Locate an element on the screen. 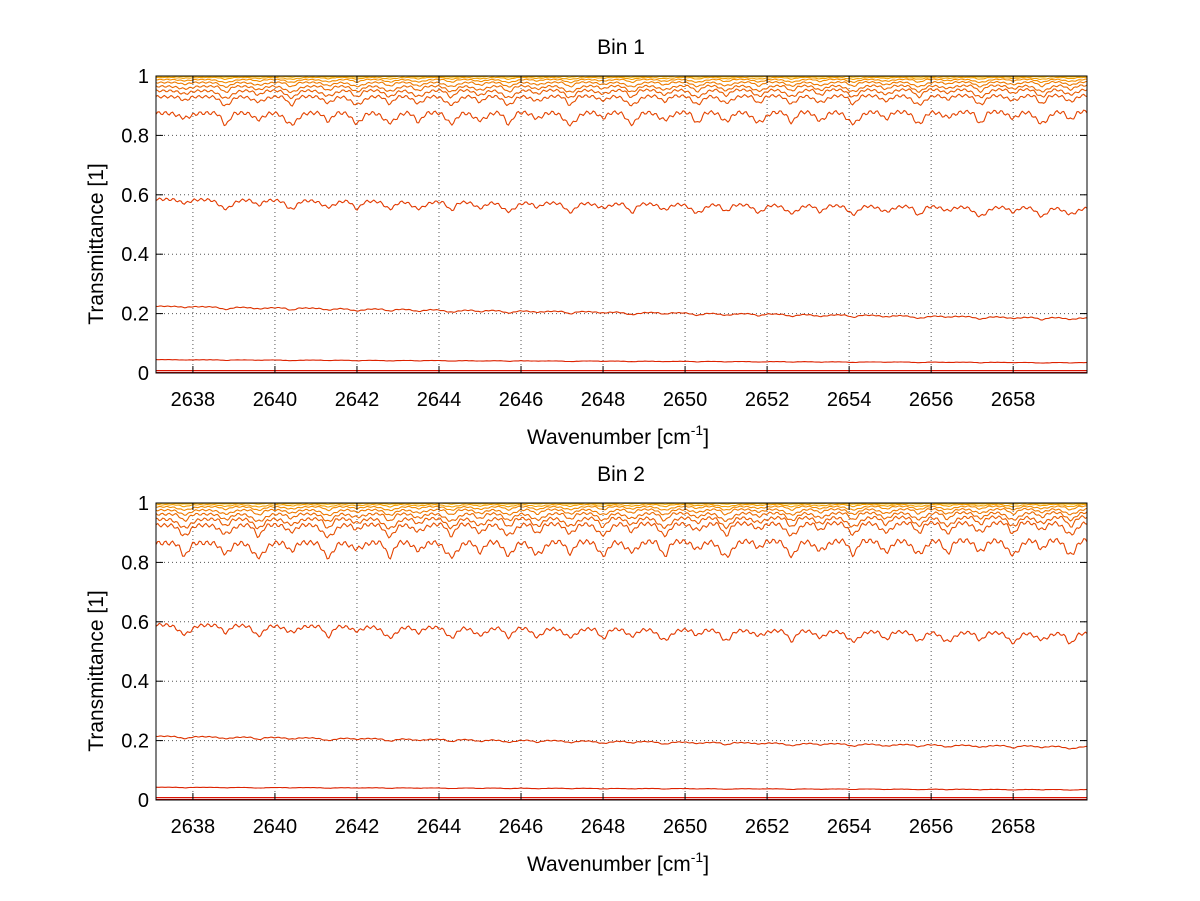  chart-title: Bin 2 is located at coordinates (621, 474).